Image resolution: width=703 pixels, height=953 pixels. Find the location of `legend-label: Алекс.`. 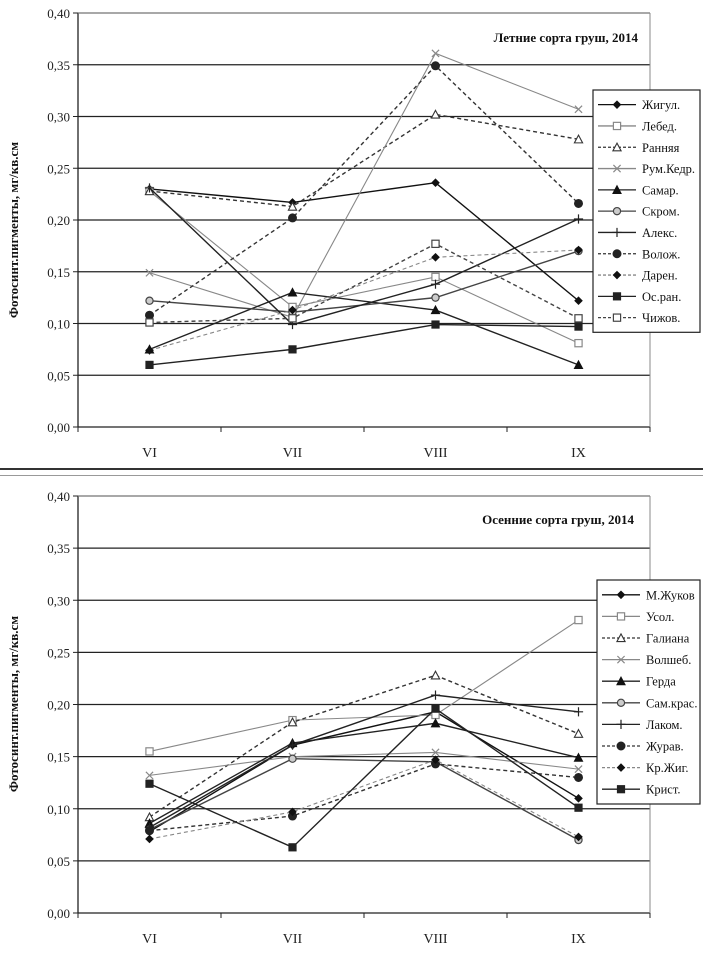

legend-label: Алекс. is located at coordinates (659, 233).